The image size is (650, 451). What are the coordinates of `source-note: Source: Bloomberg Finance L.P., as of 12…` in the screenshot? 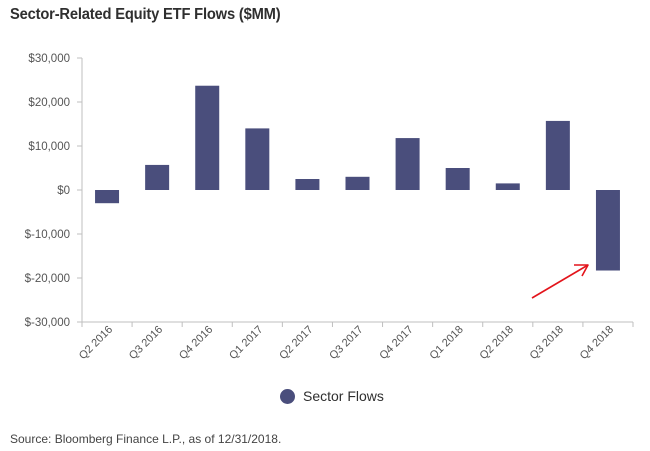 It's located at (146, 439).